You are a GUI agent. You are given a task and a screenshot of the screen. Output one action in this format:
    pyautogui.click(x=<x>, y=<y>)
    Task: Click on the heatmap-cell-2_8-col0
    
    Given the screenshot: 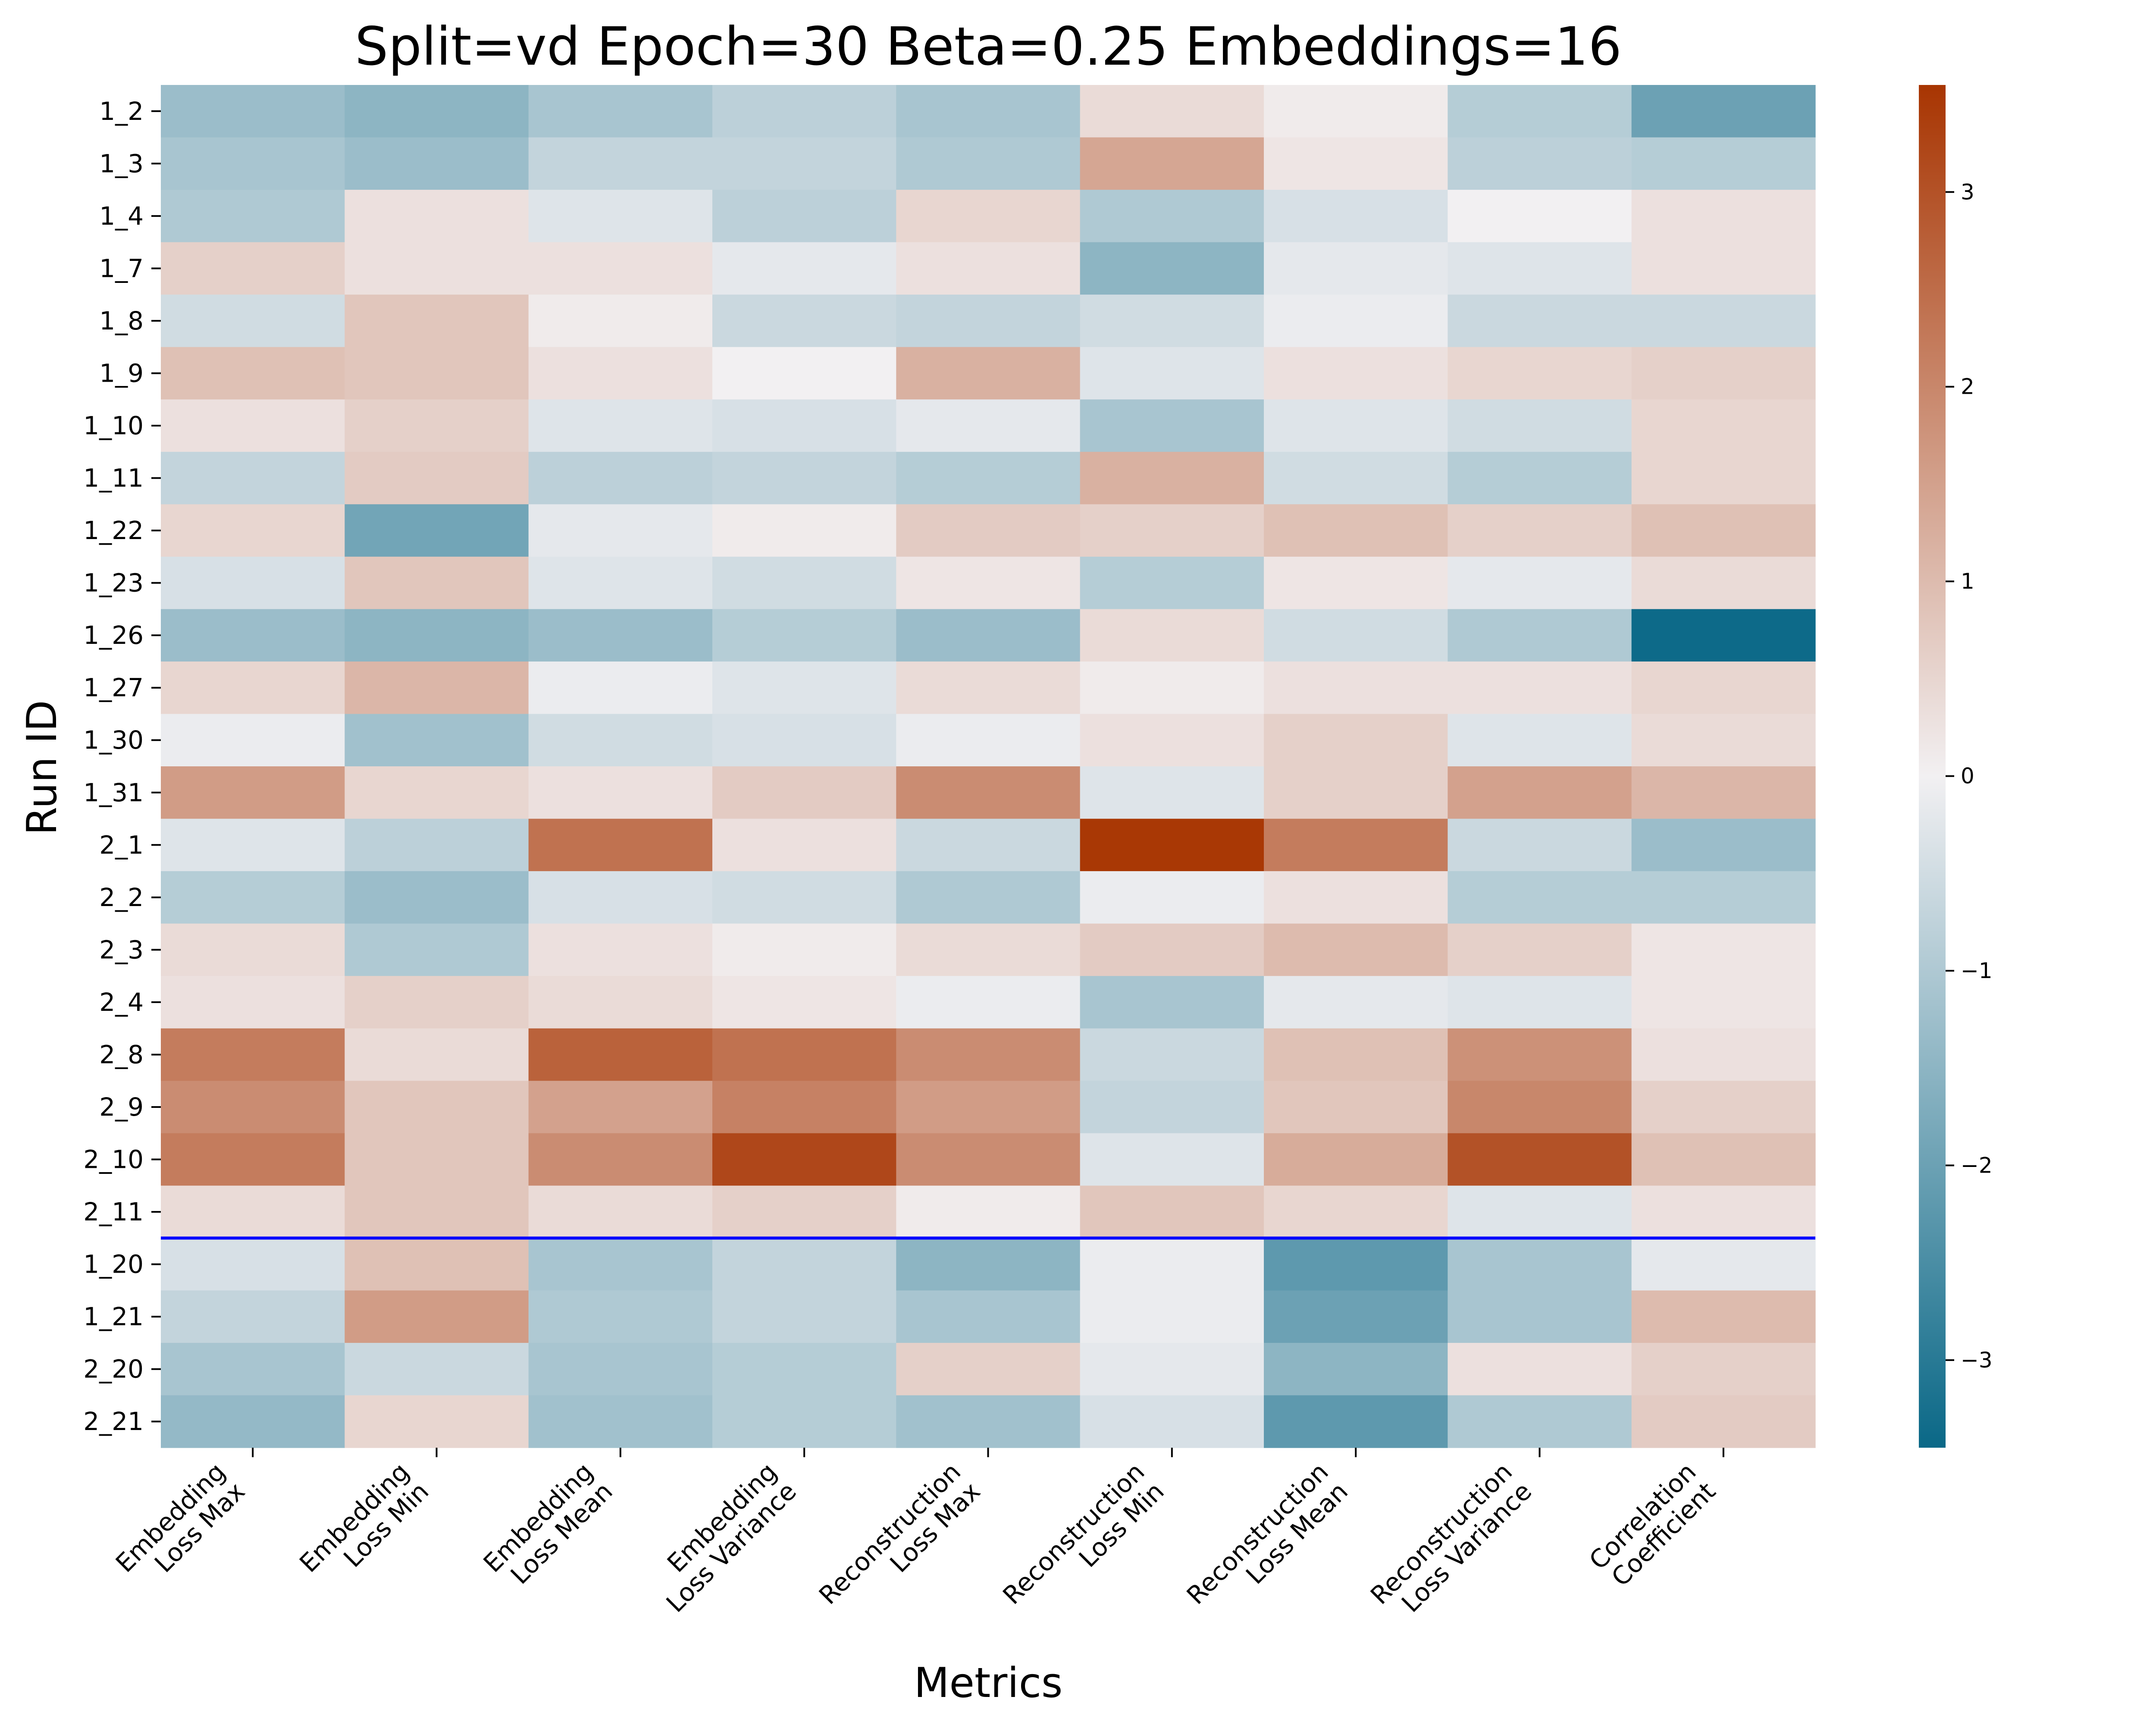 What is the action you would take?
    pyautogui.click(x=253, y=1055)
    